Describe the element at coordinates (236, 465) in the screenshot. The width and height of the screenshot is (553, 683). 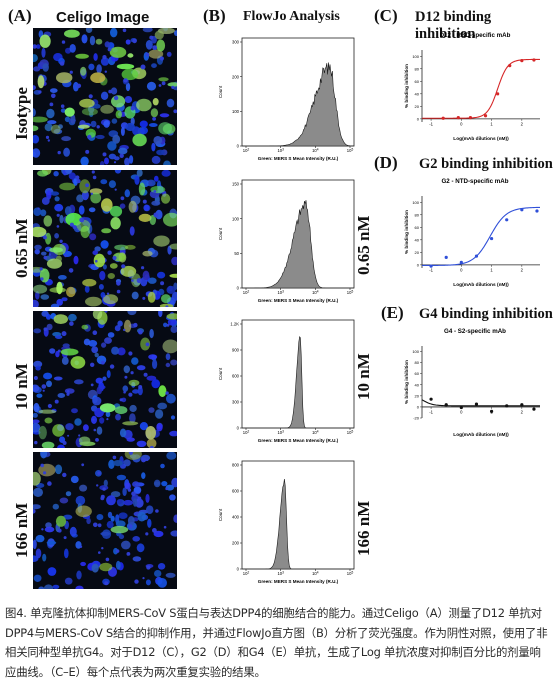
I see `histogram-ytick: 800` at that location.